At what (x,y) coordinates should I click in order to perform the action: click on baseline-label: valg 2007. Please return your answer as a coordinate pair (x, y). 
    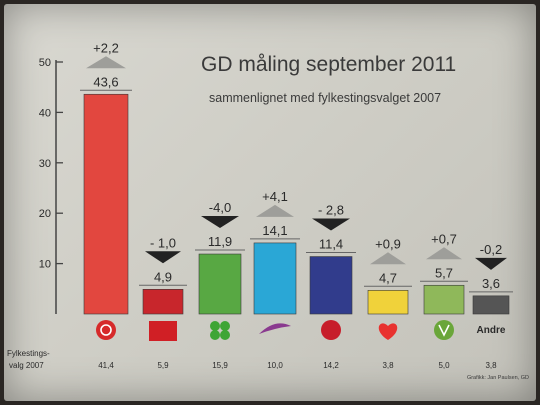
    Looking at the image, I should click on (26, 365).